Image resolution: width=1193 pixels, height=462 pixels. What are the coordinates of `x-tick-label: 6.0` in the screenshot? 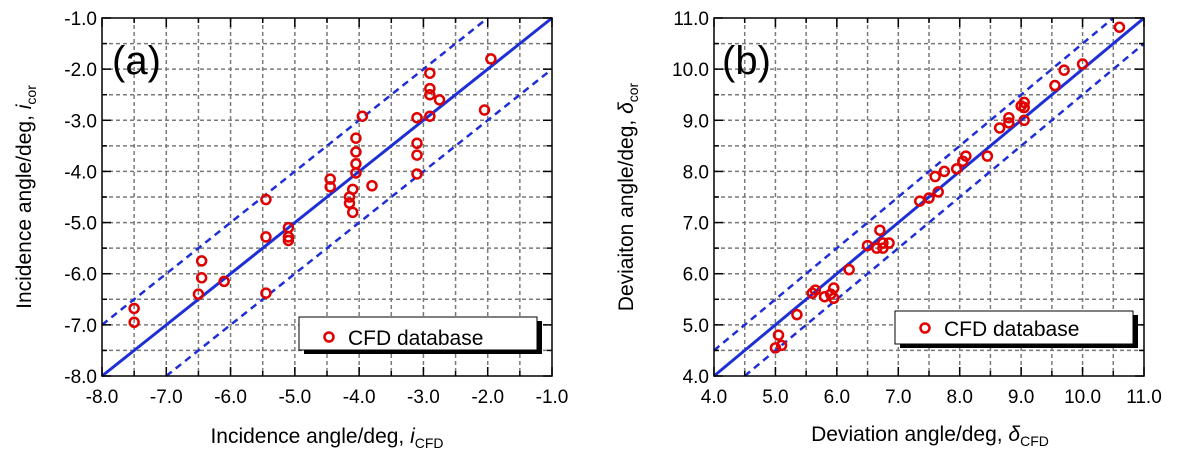 It's located at (837, 397).